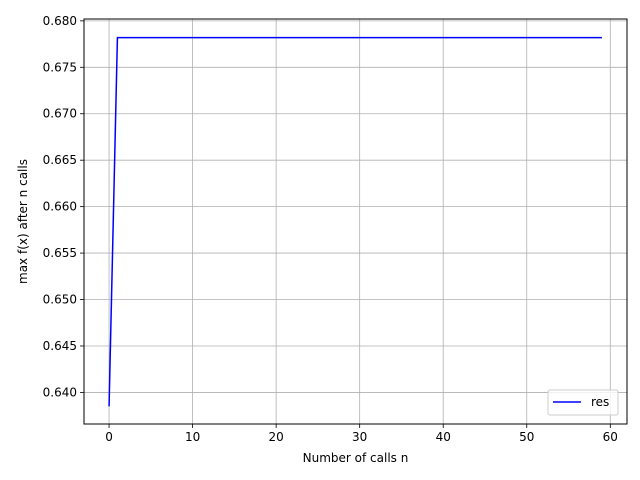 The width and height of the screenshot is (640, 480). Describe the element at coordinates (60, 392) in the screenshot. I see `y-tick-label: 0.640` at that location.